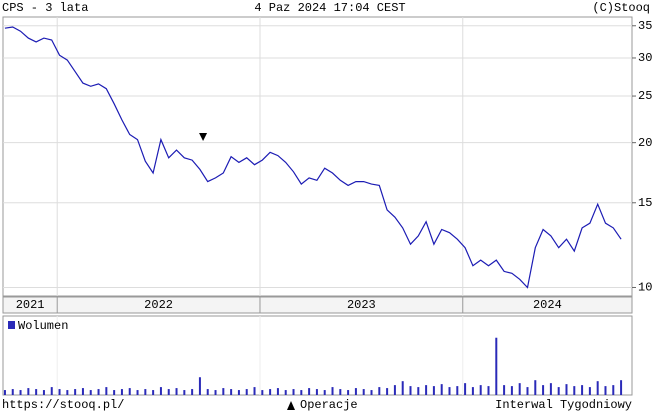 The image size is (654, 413). What do you see at coordinates (645, 288) in the screenshot?
I see `y-tick-label: 10` at bounding box center [645, 288].